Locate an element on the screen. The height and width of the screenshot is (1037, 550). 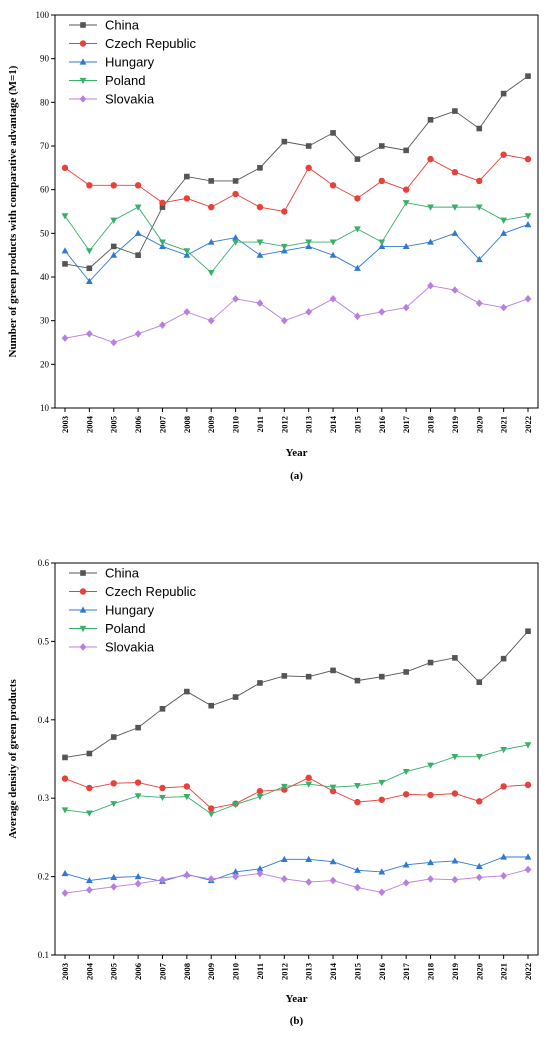
series-line-china is located at coordinates (296, 694).